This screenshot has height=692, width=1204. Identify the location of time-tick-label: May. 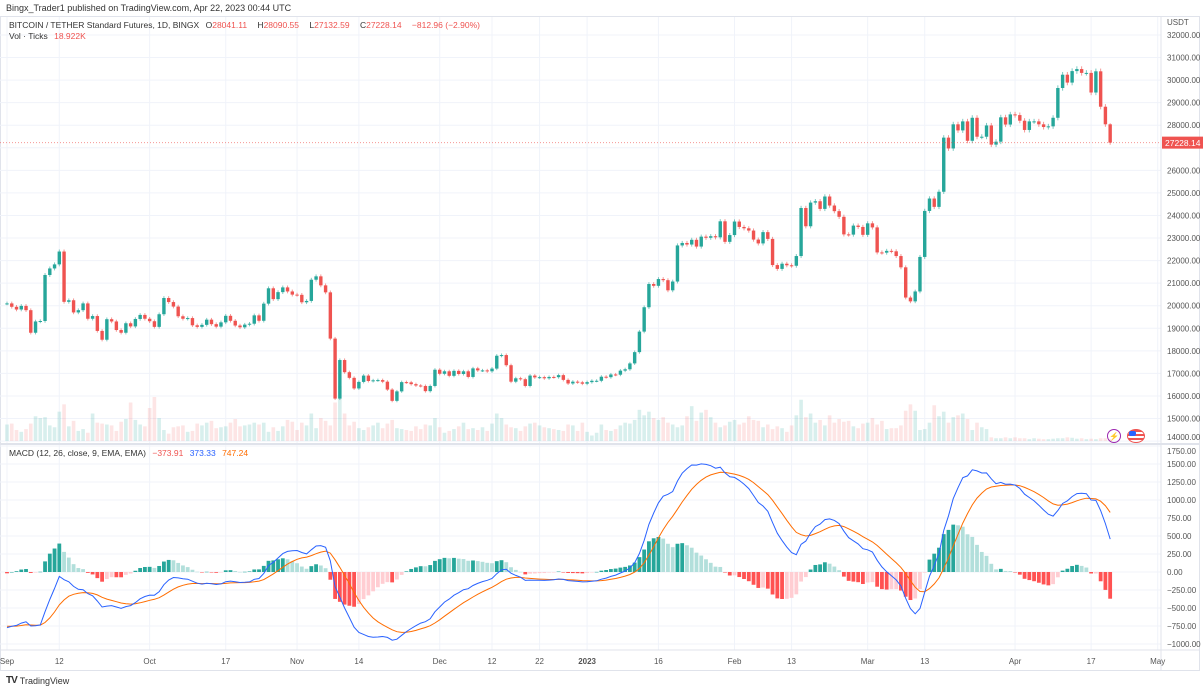
(1157, 661).